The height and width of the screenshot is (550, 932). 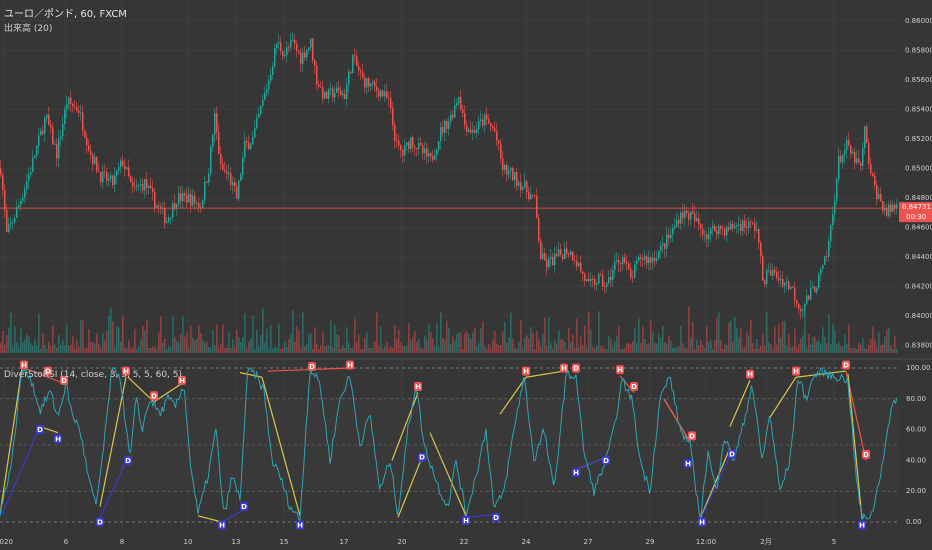 I want to click on time-tick-label: 29, so click(x=650, y=542).